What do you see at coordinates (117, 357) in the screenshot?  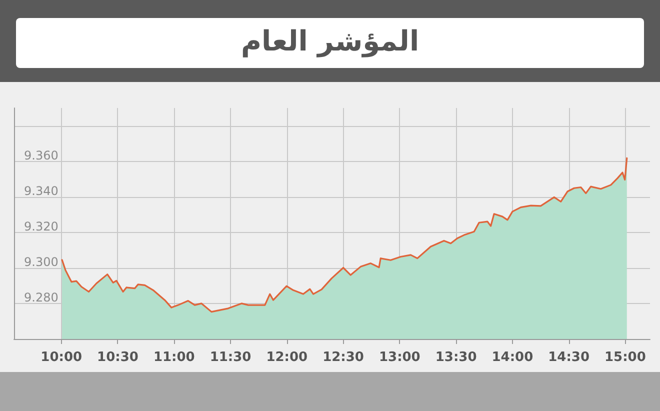 I see `x-tick-label: 10:30` at bounding box center [117, 357].